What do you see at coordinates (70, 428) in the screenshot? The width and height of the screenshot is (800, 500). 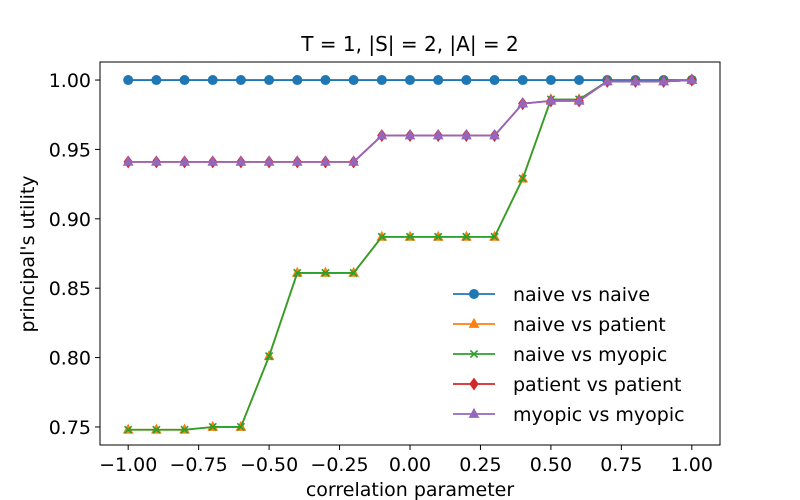 I see `y-tick-label: 0.75` at bounding box center [70, 428].